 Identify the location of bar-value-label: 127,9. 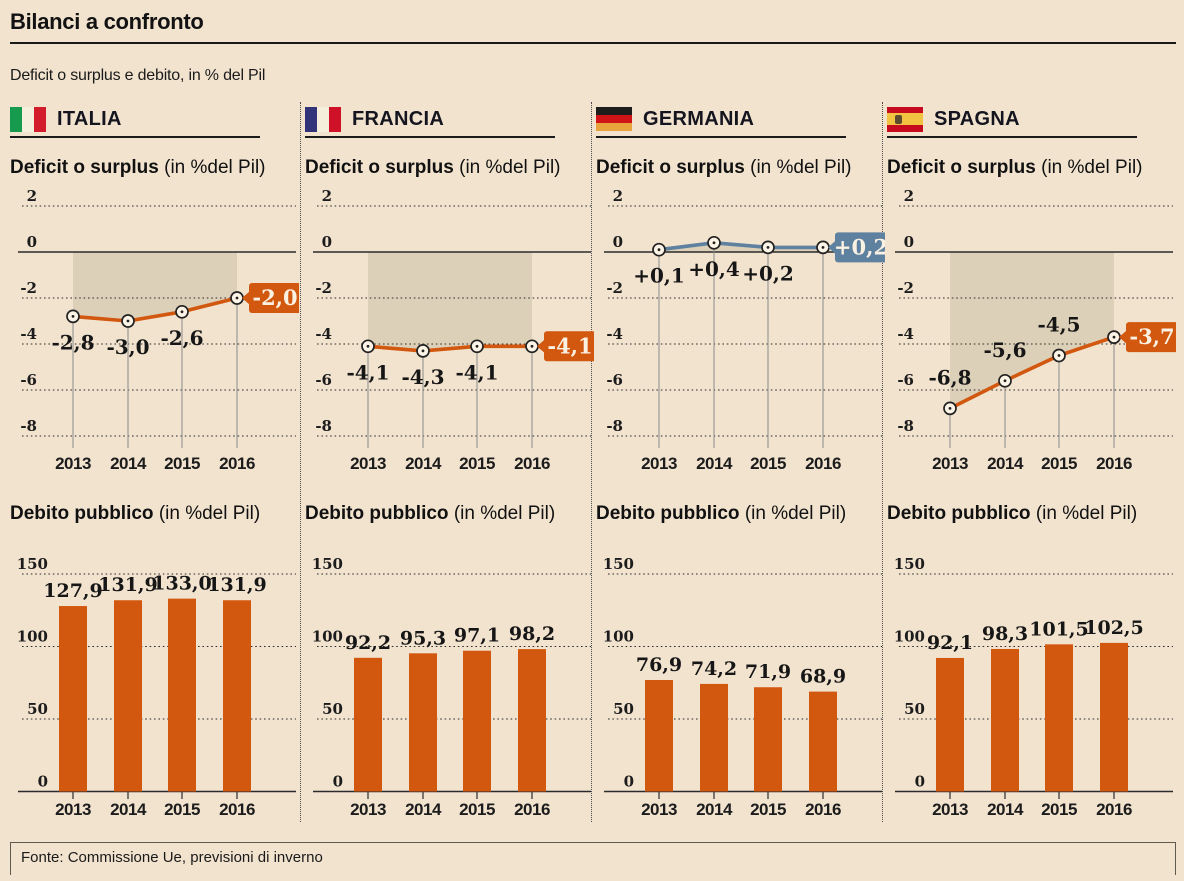
(73, 591).